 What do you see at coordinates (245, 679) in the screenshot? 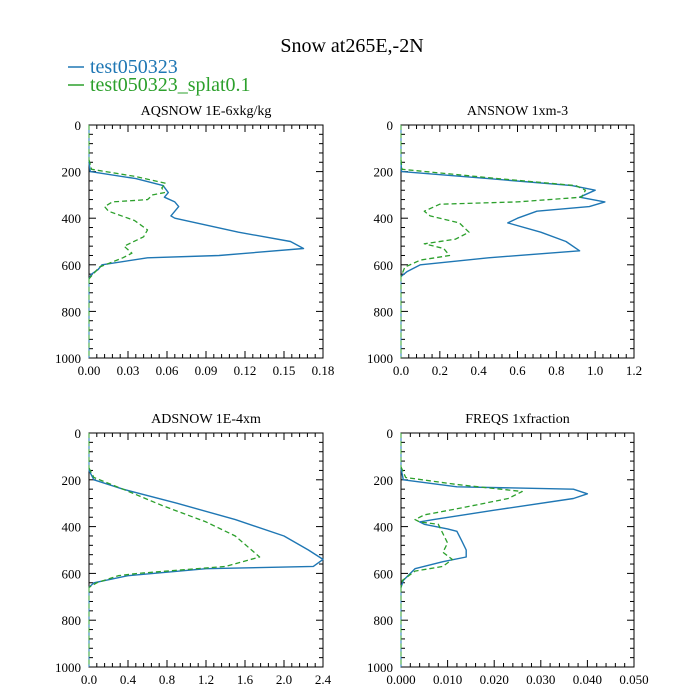
I see `x-tick-label: 1.6` at bounding box center [245, 679].